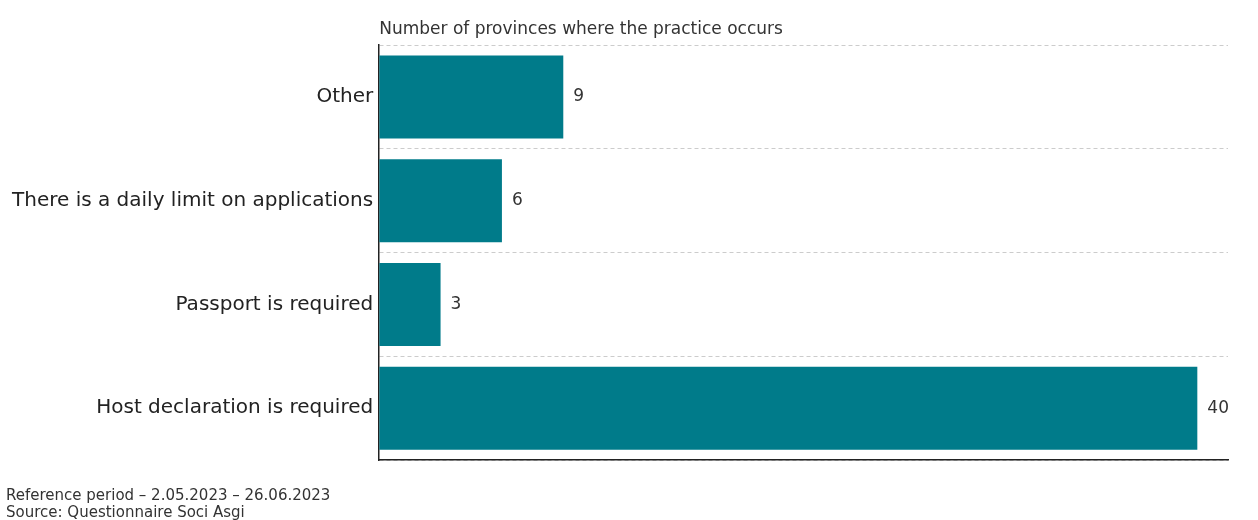 Image resolution: width=1258 pixels, height=520 pixels. I want to click on data-label: 3, so click(456, 302).